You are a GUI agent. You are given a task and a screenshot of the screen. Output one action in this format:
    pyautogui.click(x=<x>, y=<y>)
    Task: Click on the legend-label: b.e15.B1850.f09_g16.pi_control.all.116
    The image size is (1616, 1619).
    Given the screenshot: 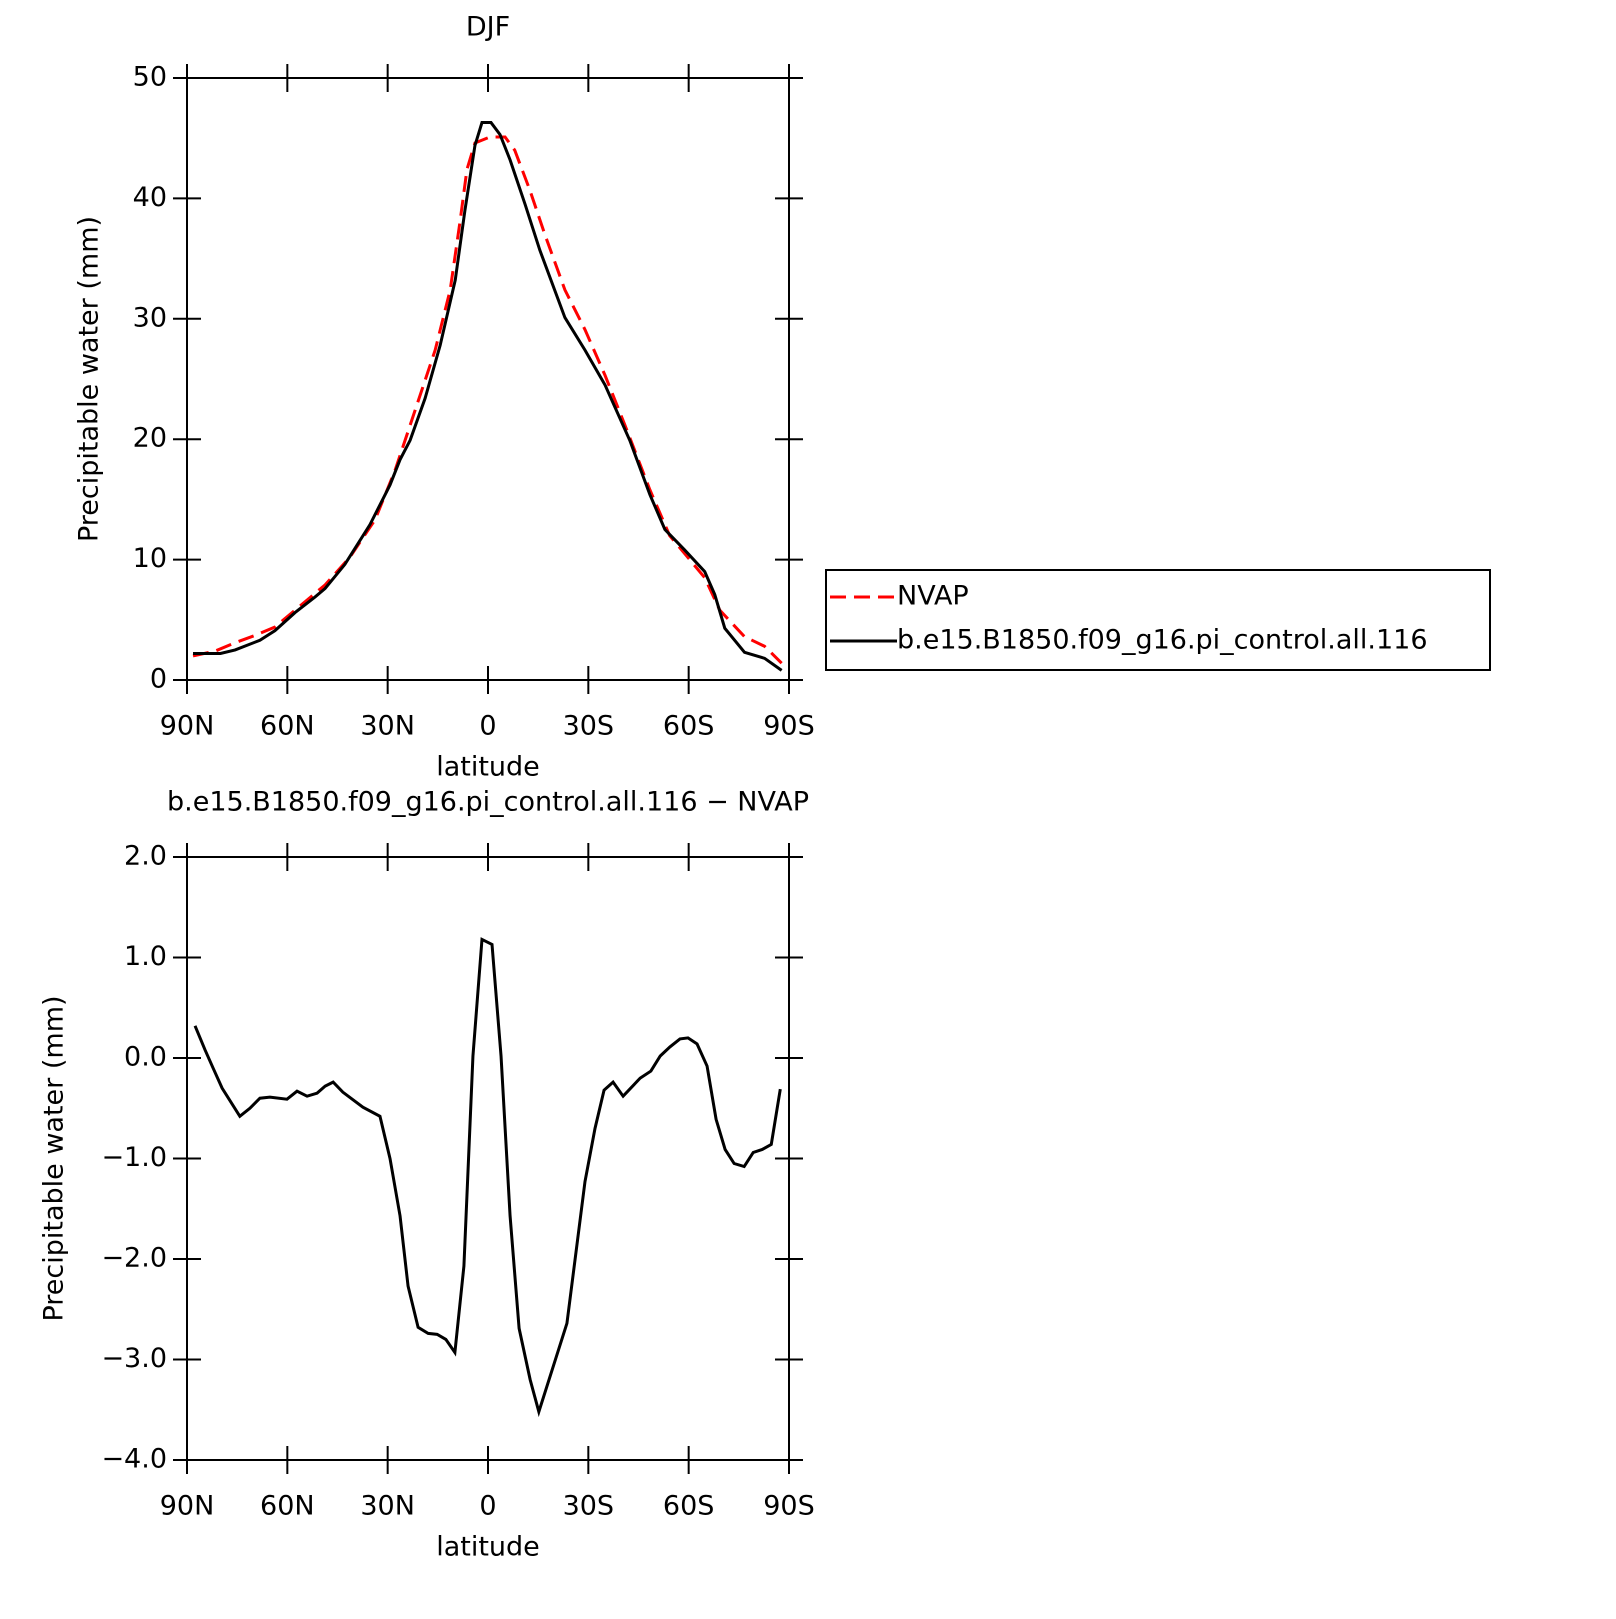 What is the action you would take?
    pyautogui.click(x=1162, y=640)
    